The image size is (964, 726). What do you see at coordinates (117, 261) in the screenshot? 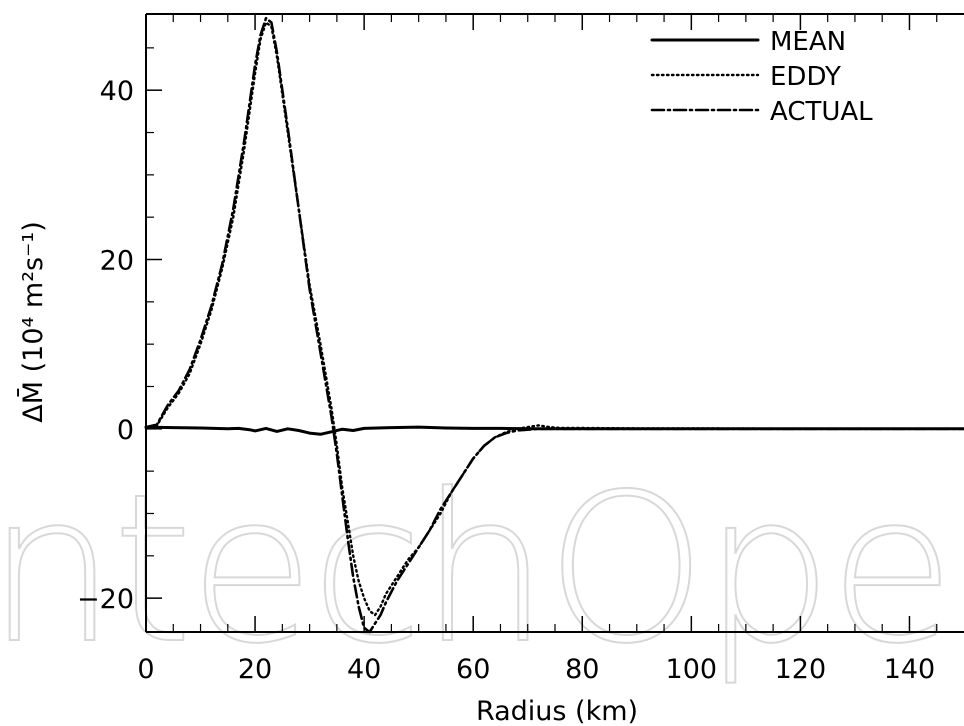
I see `y-tick-label: 20` at bounding box center [117, 261].